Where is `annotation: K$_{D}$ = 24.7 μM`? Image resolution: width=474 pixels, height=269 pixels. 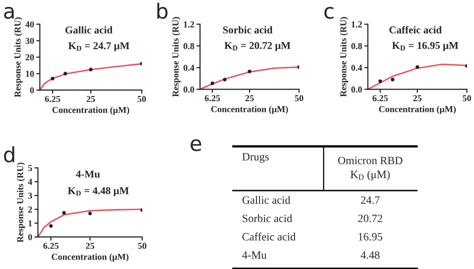 annotation: K$_{D}$ = 24.7 μM is located at coordinates (99, 47).